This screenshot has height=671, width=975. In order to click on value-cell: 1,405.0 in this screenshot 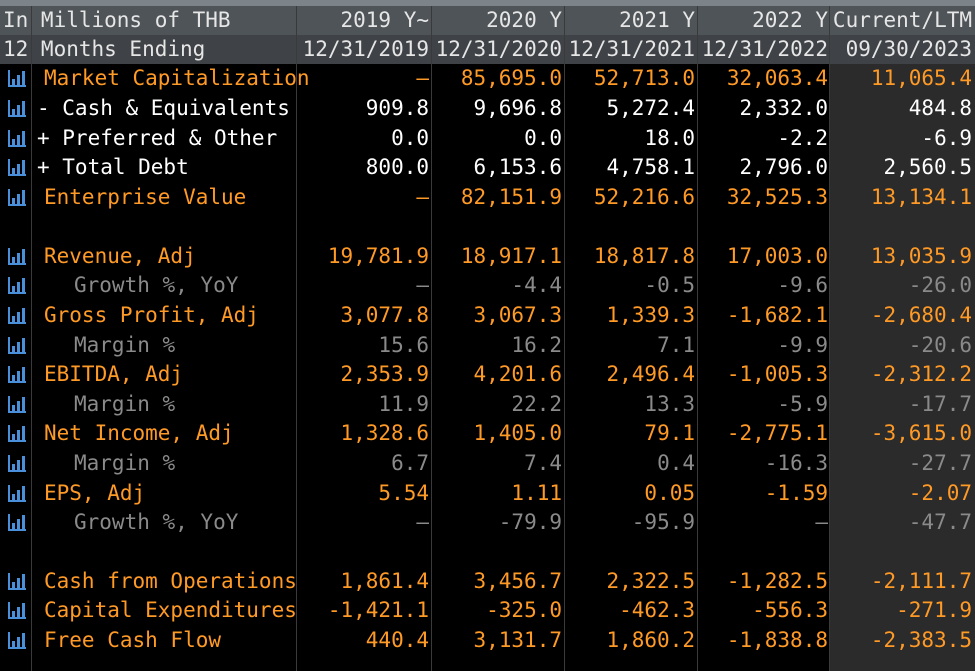, I will do `click(517, 433)`.